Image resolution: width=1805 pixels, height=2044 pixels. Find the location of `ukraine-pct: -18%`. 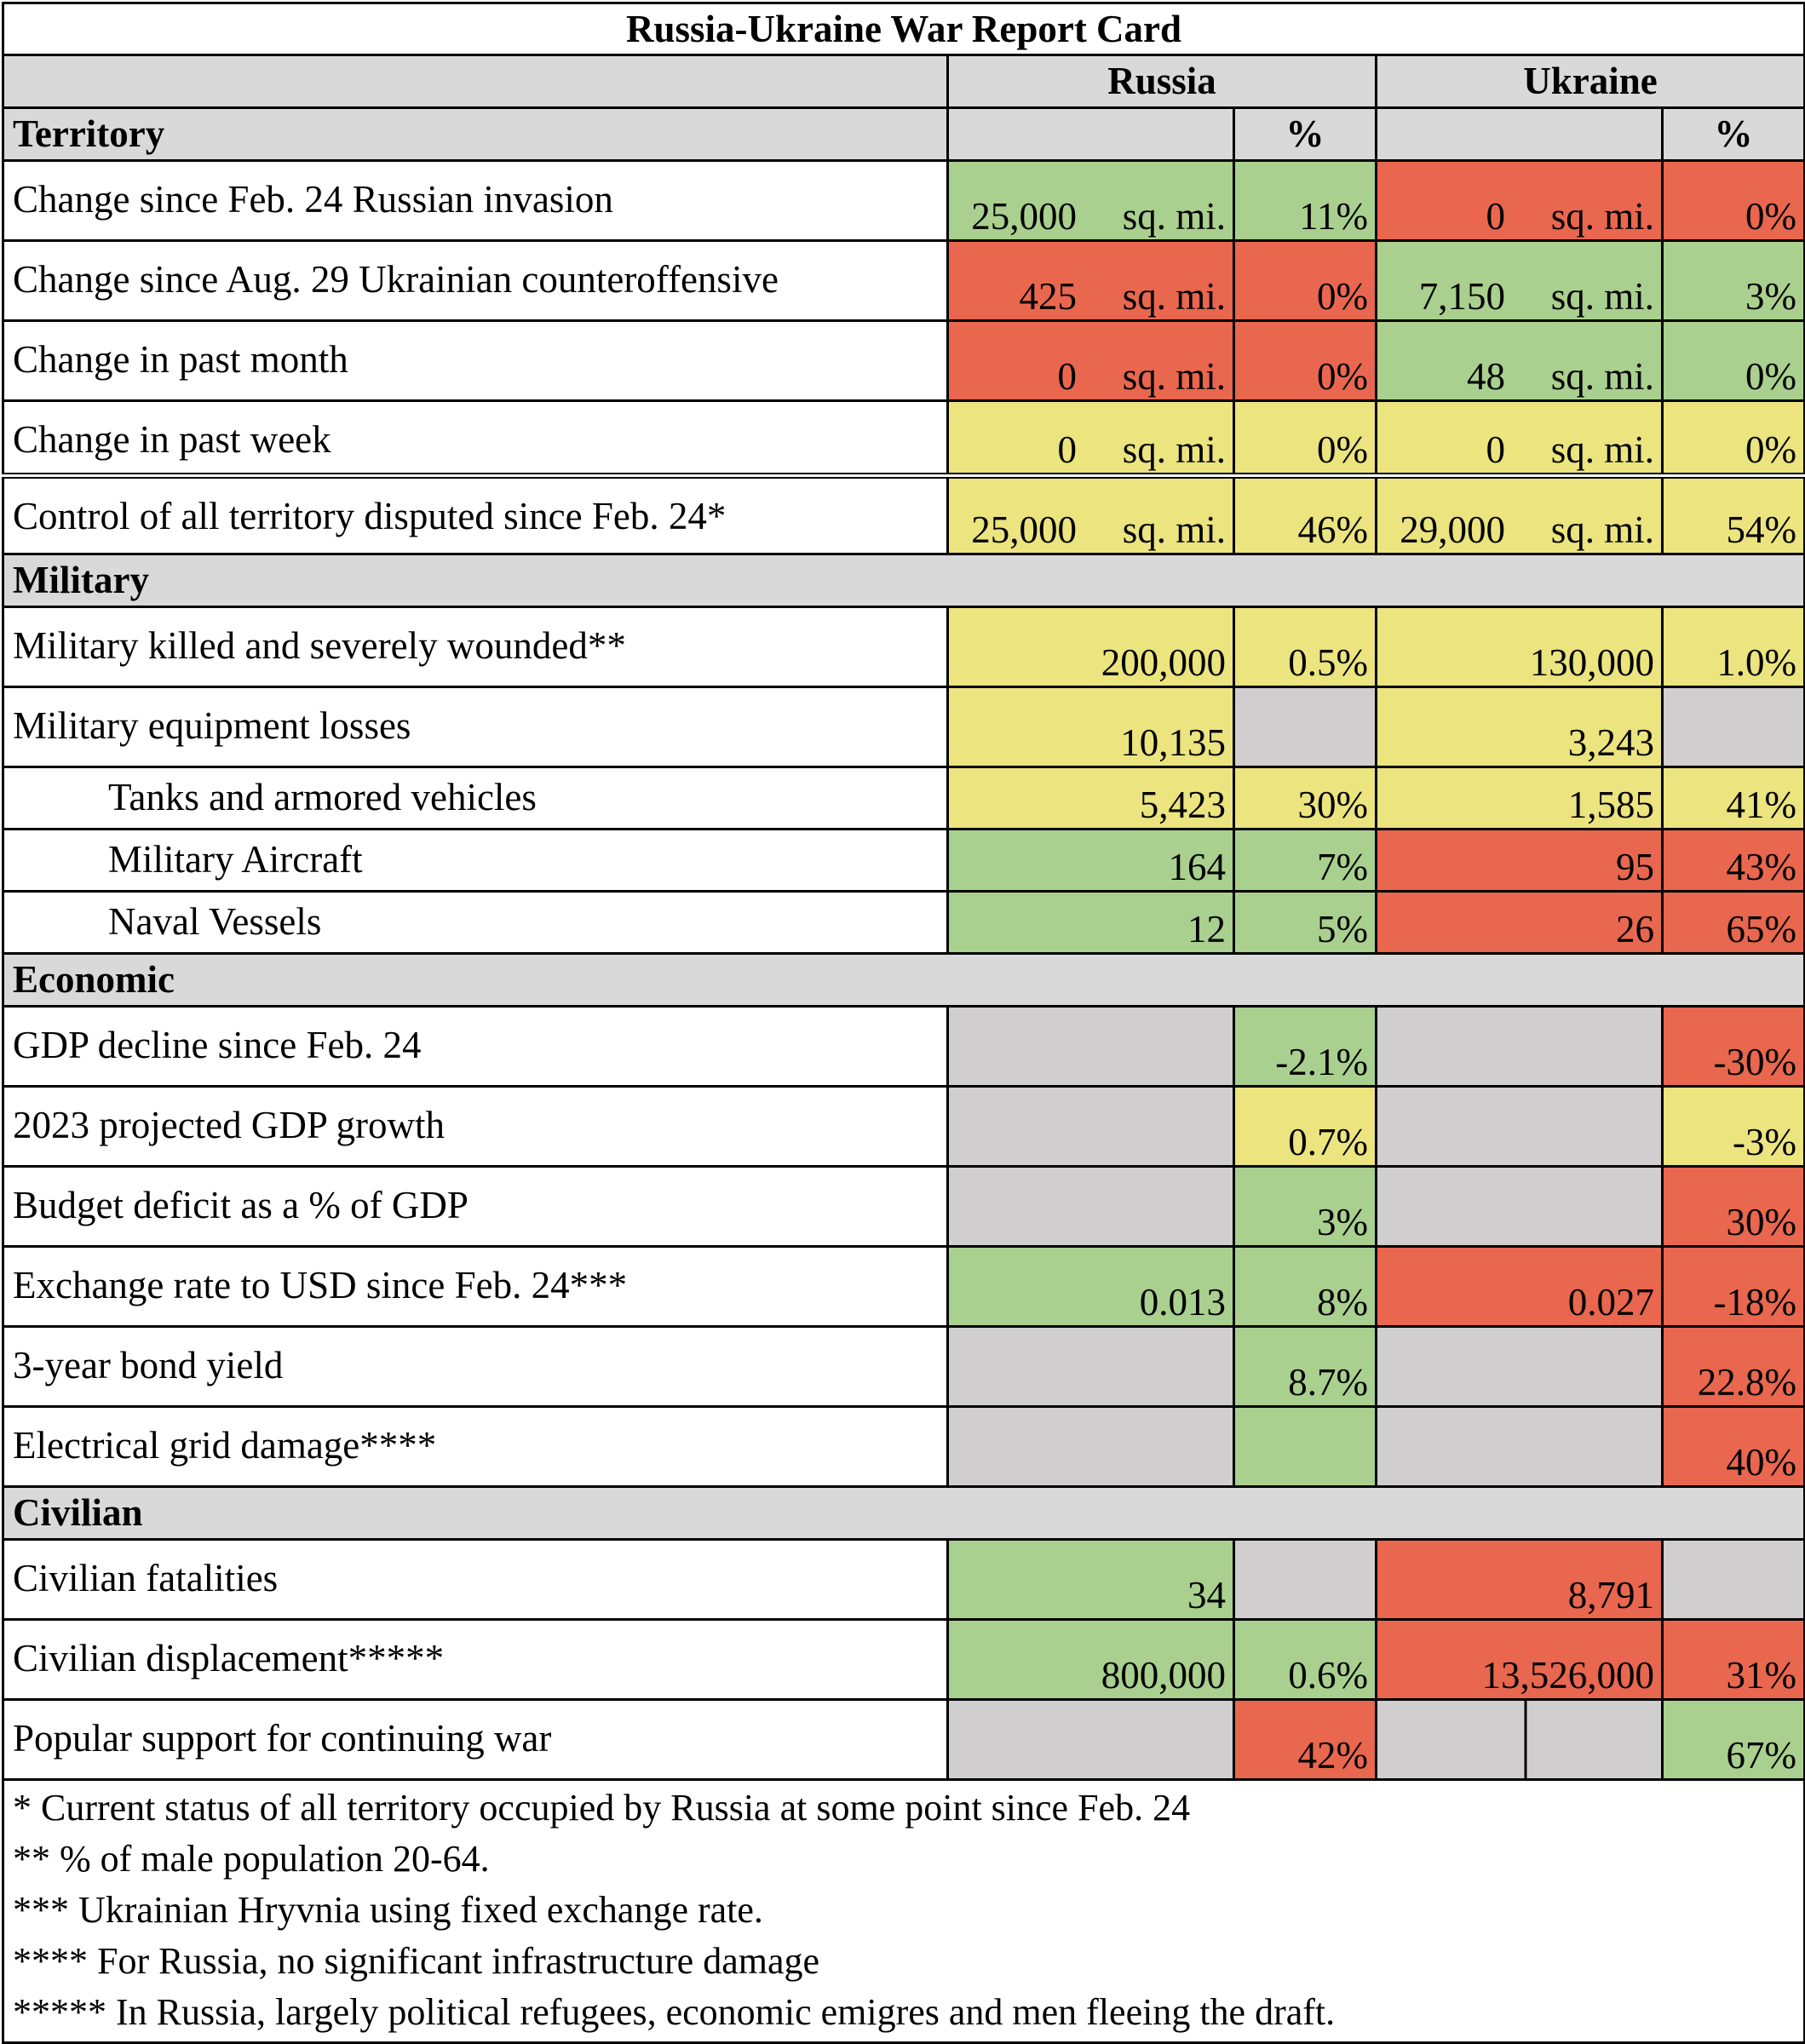

ukraine-pct: -18% is located at coordinates (1732, 1286).